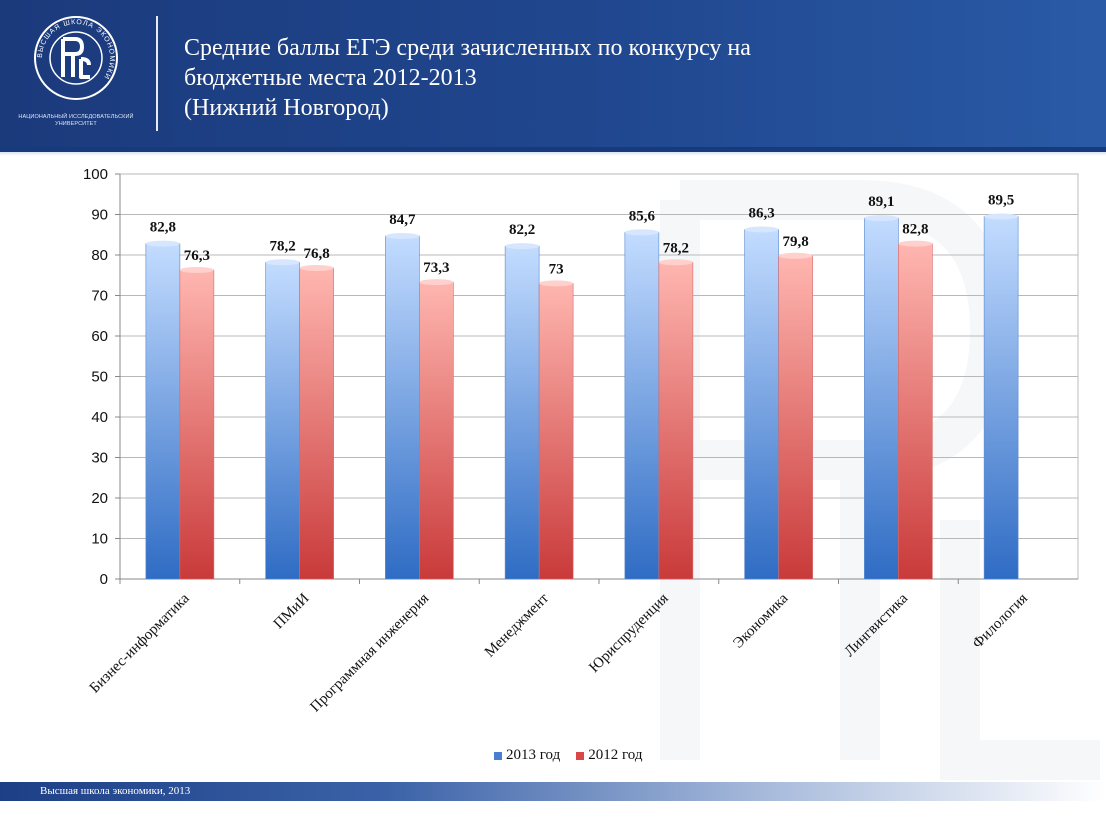 Image resolution: width=1106 pixels, height=831 pixels. I want to click on legend-swatch-2013, so click(498, 755).